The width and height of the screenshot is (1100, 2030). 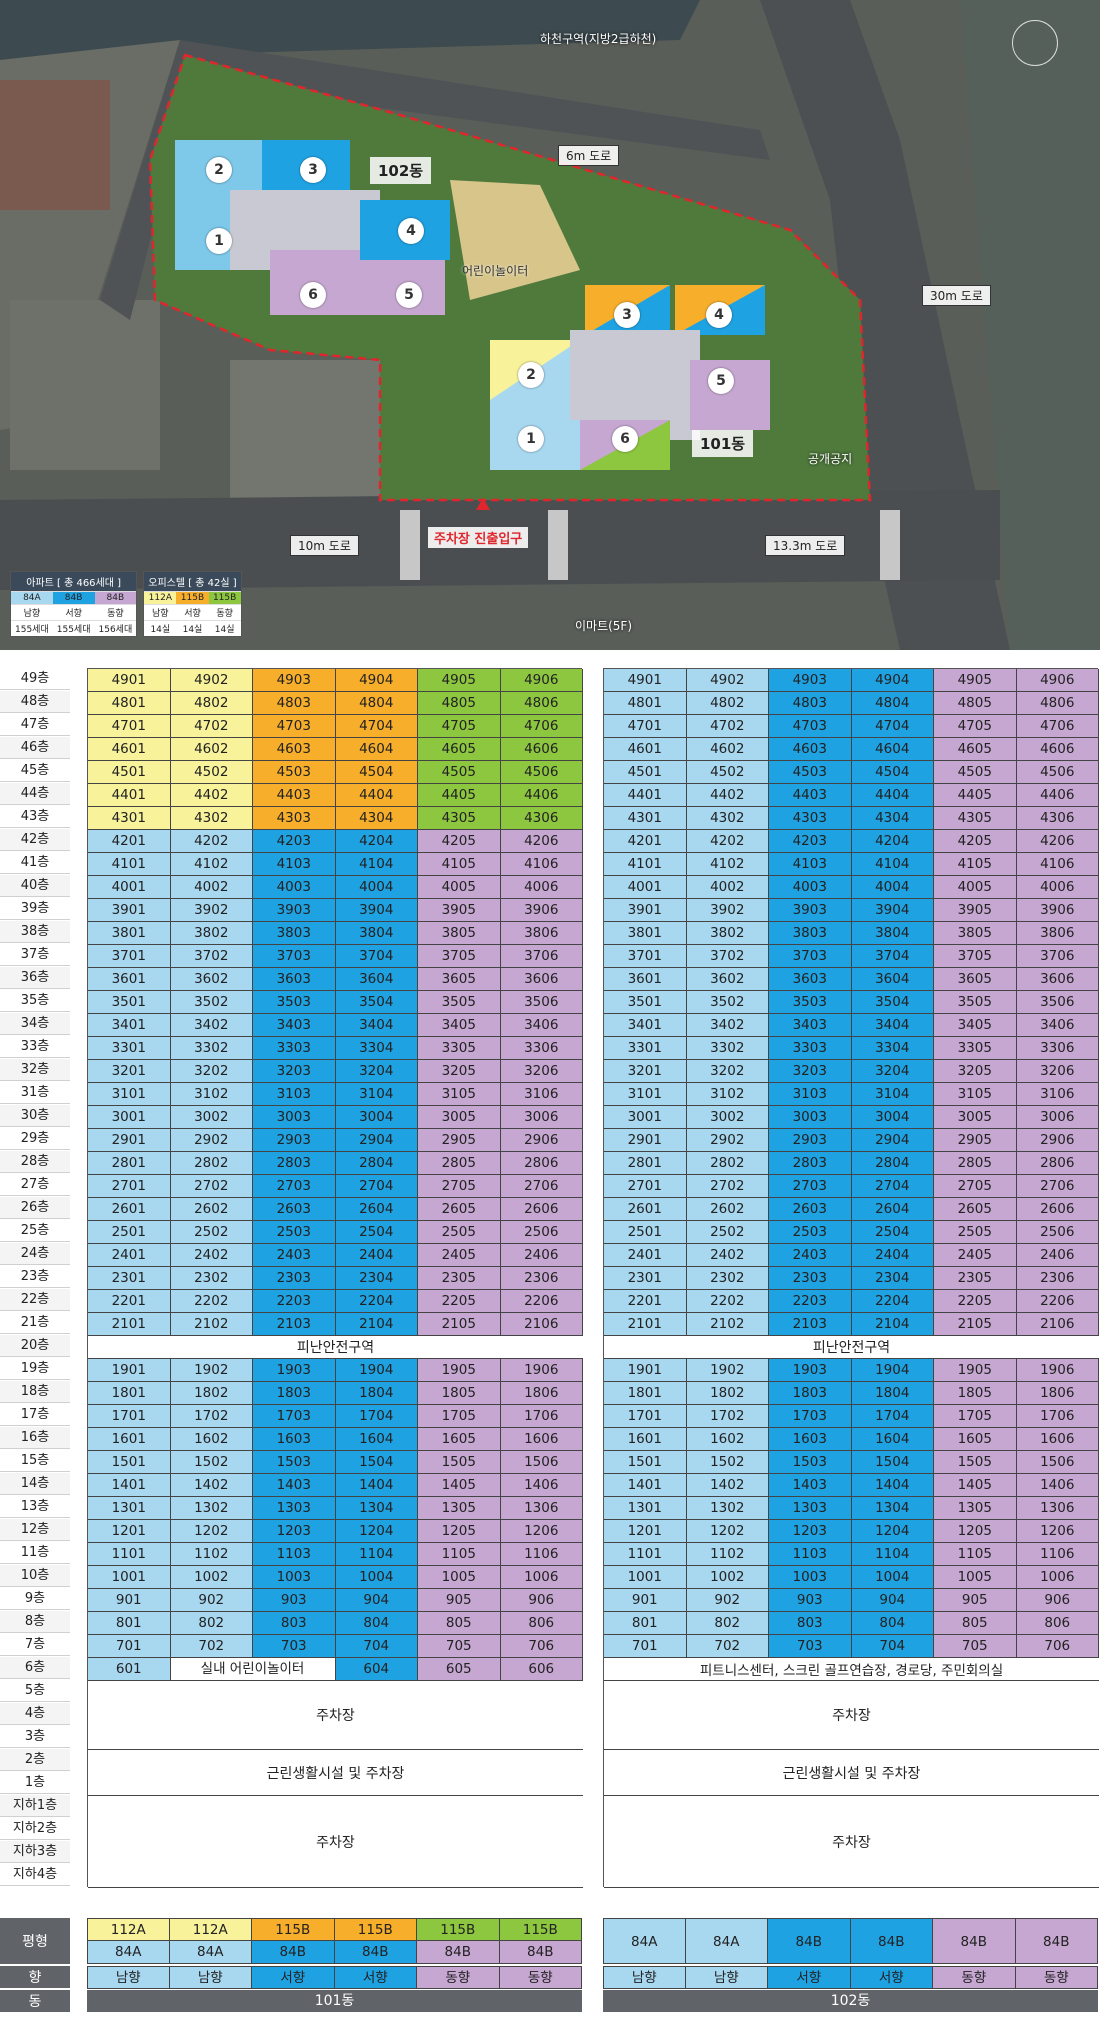 What do you see at coordinates (35, 748) in the screenshot?
I see `floor-label: 46층` at bounding box center [35, 748].